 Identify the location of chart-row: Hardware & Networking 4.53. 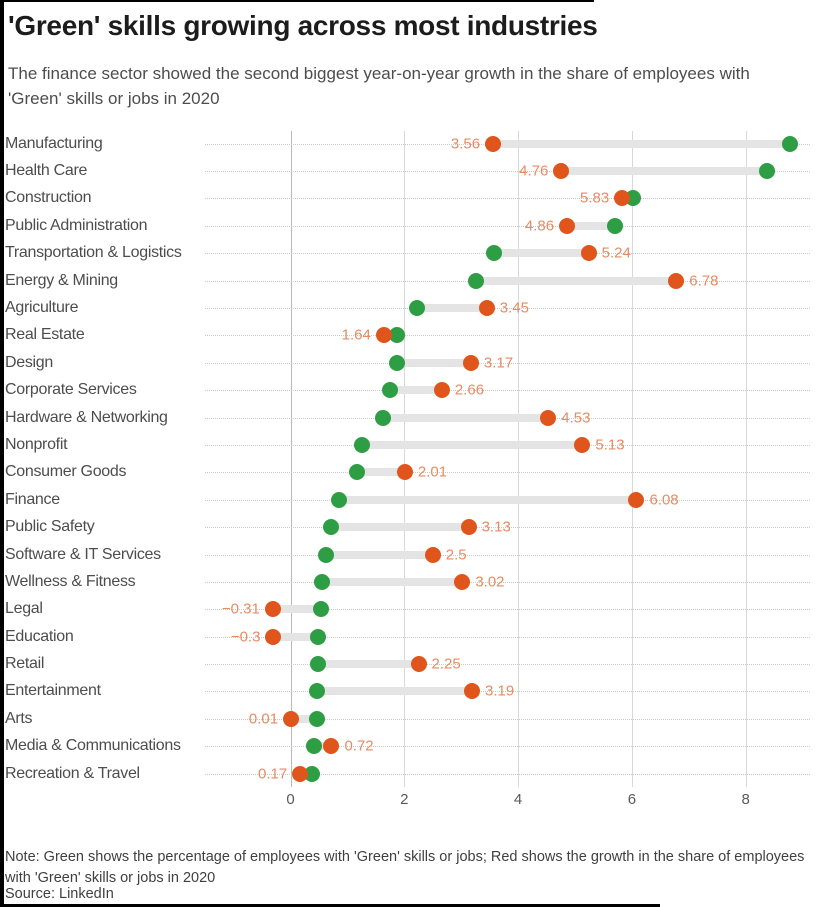
(409, 417).